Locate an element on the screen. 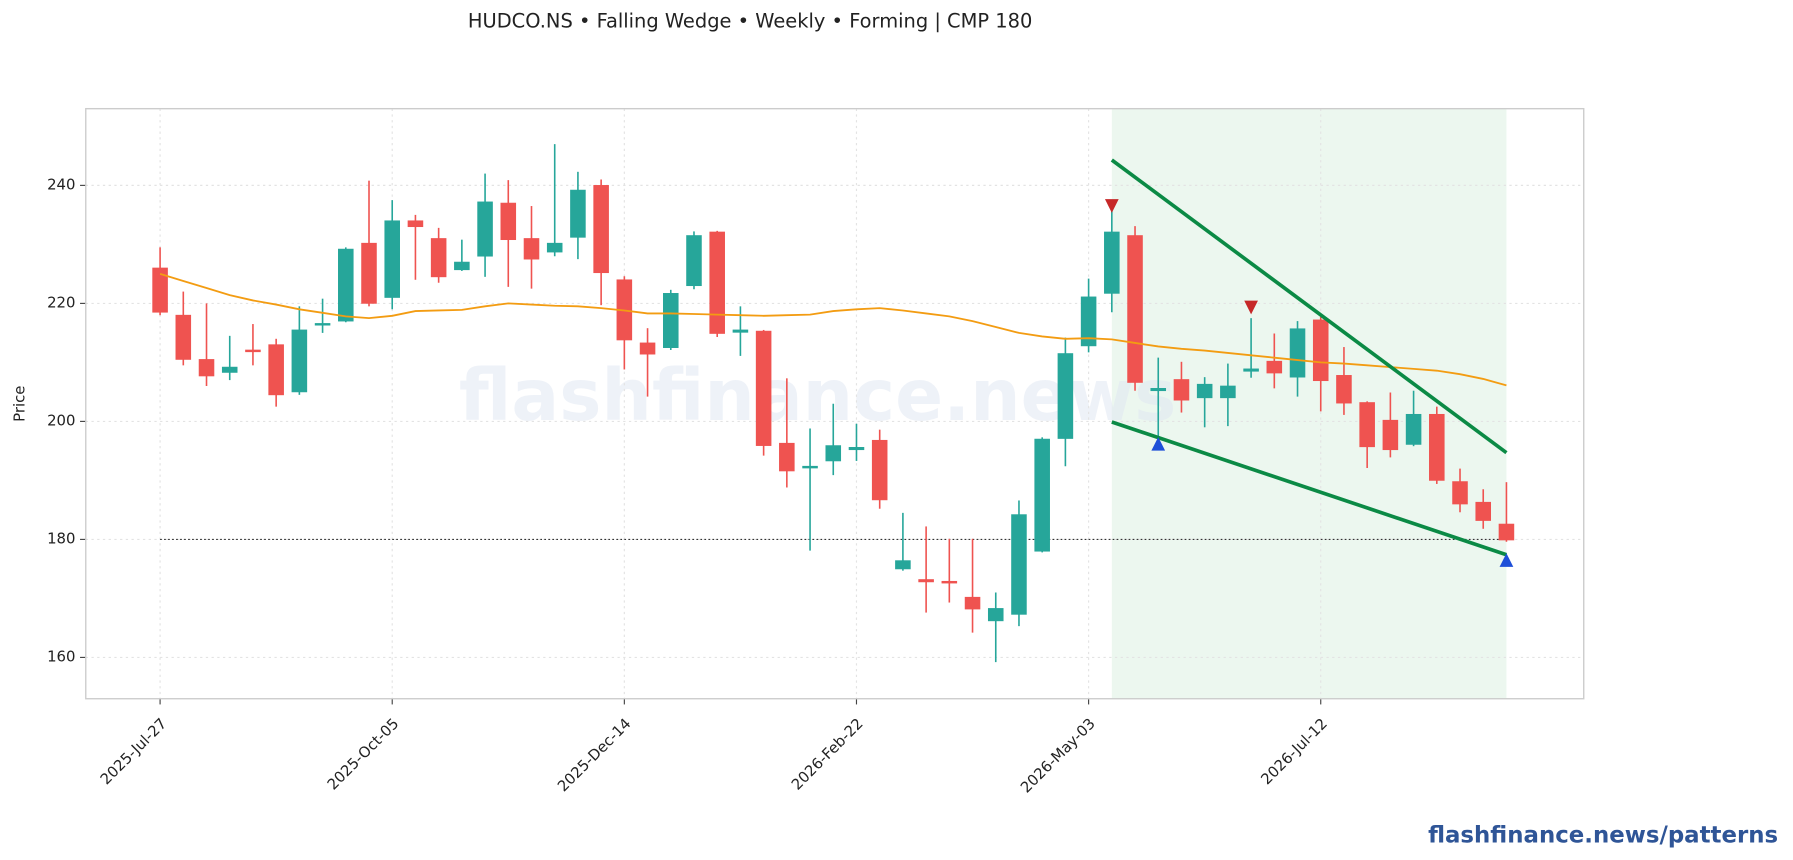 The width and height of the screenshot is (1793, 860). y-axis-label: Price is located at coordinates (20, 404).